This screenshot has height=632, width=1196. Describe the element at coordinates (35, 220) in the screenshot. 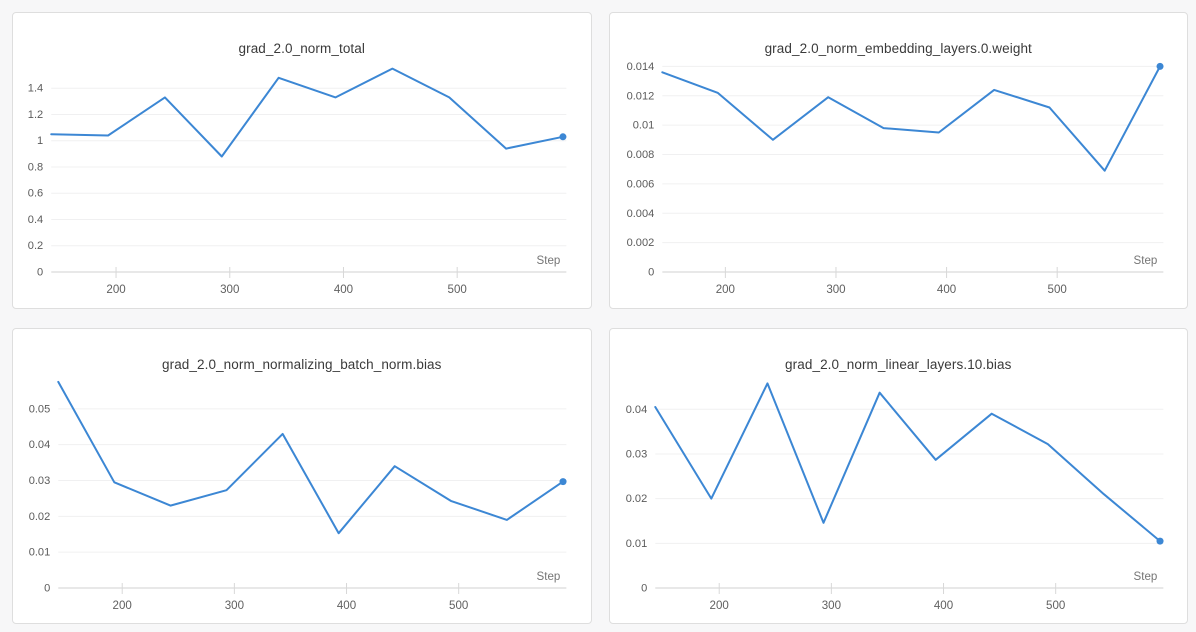

I see `y-tick-label: 0.4` at that location.